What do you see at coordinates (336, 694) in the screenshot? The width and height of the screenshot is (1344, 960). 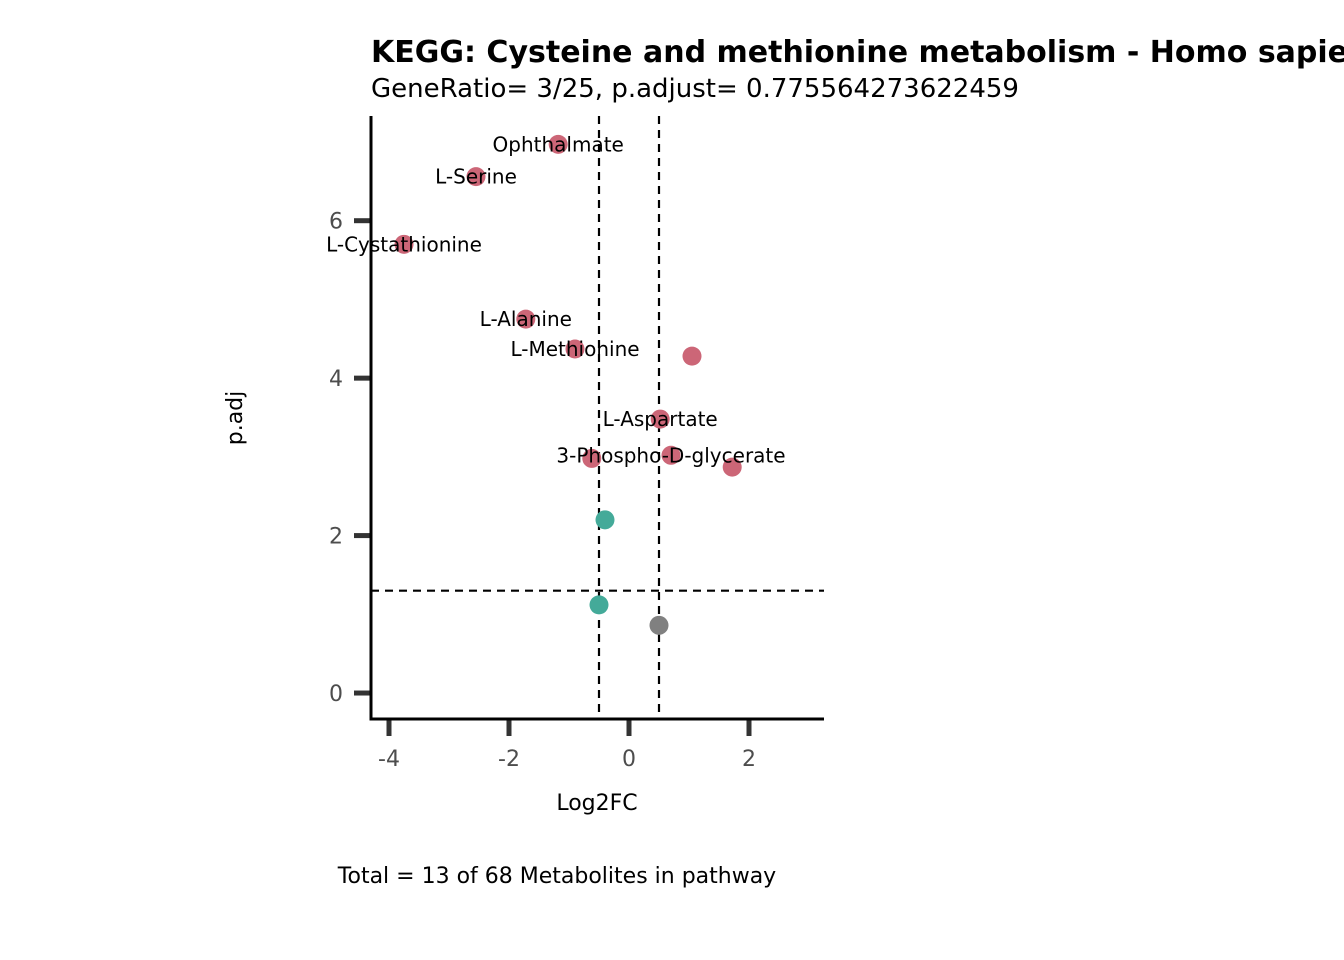 I see `y-tick-label-1: 0` at bounding box center [336, 694].